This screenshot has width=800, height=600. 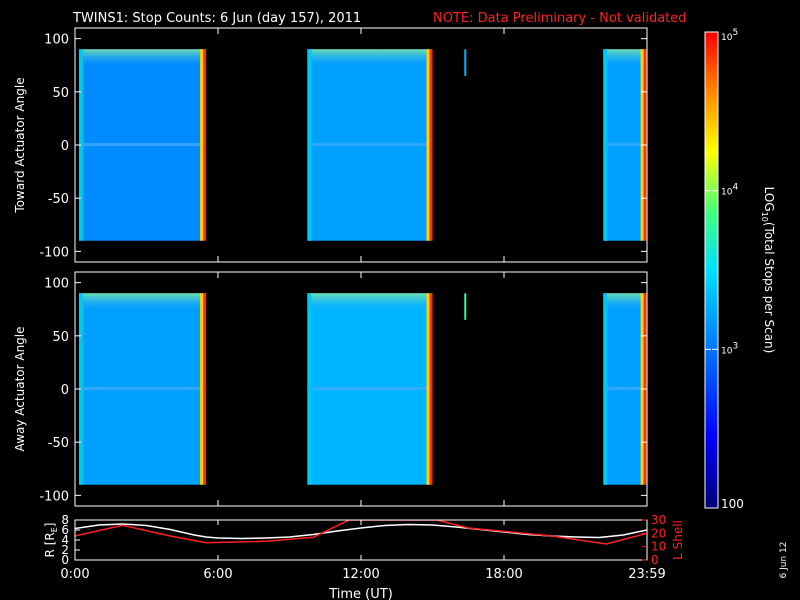 What do you see at coordinates (20, 388) in the screenshot?
I see `away-ylabel: Away Actuator Angle` at bounding box center [20, 388].